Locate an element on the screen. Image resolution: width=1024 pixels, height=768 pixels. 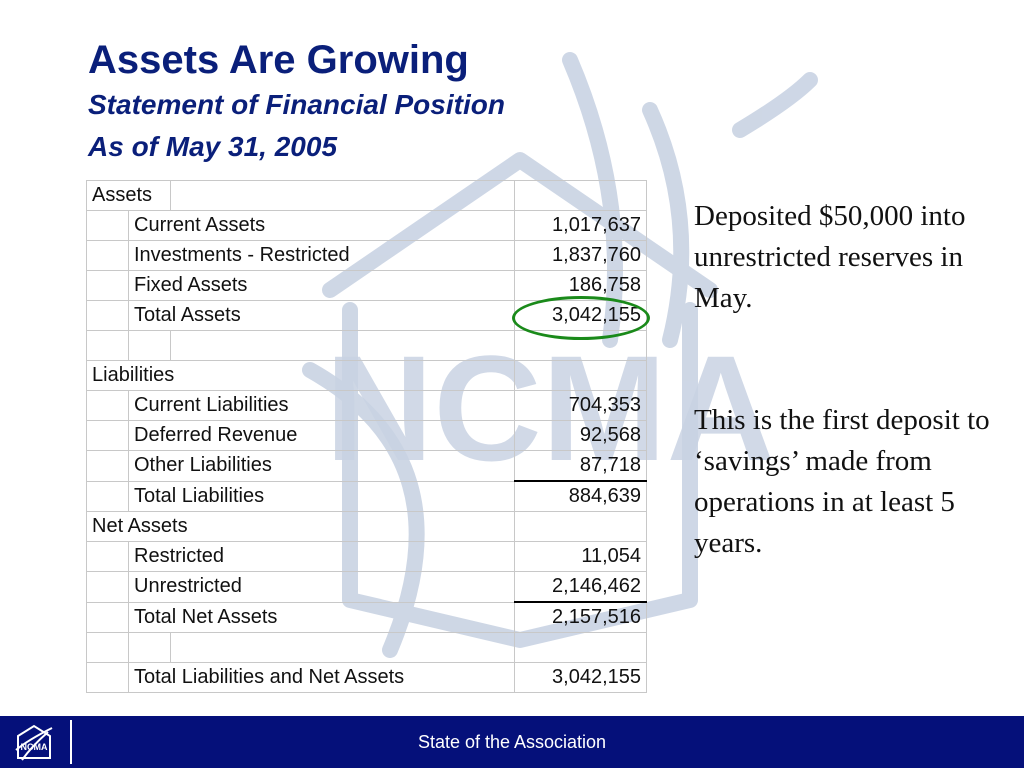
footer-text: State of the Association is located at coordinates (512, 742).